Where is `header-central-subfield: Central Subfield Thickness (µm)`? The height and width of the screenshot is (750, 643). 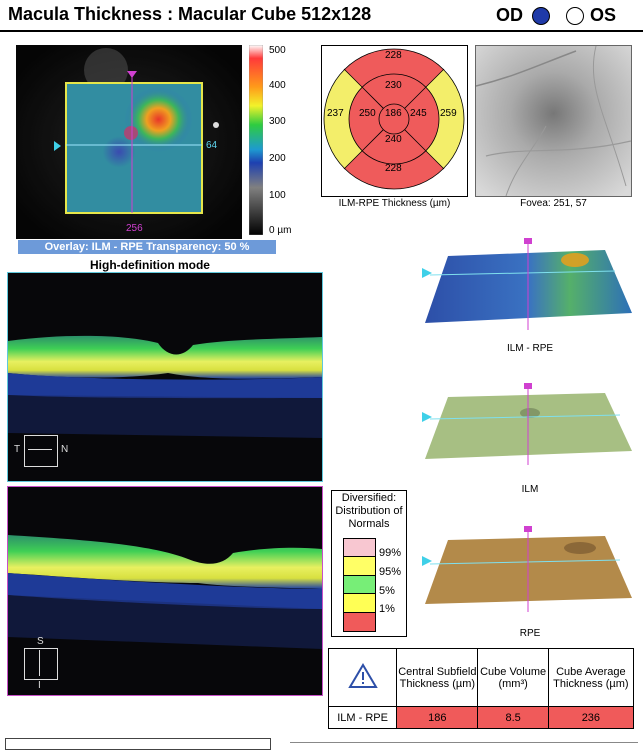
header-central-subfield: Central Subfield Thickness (µm) is located at coordinates (437, 677).